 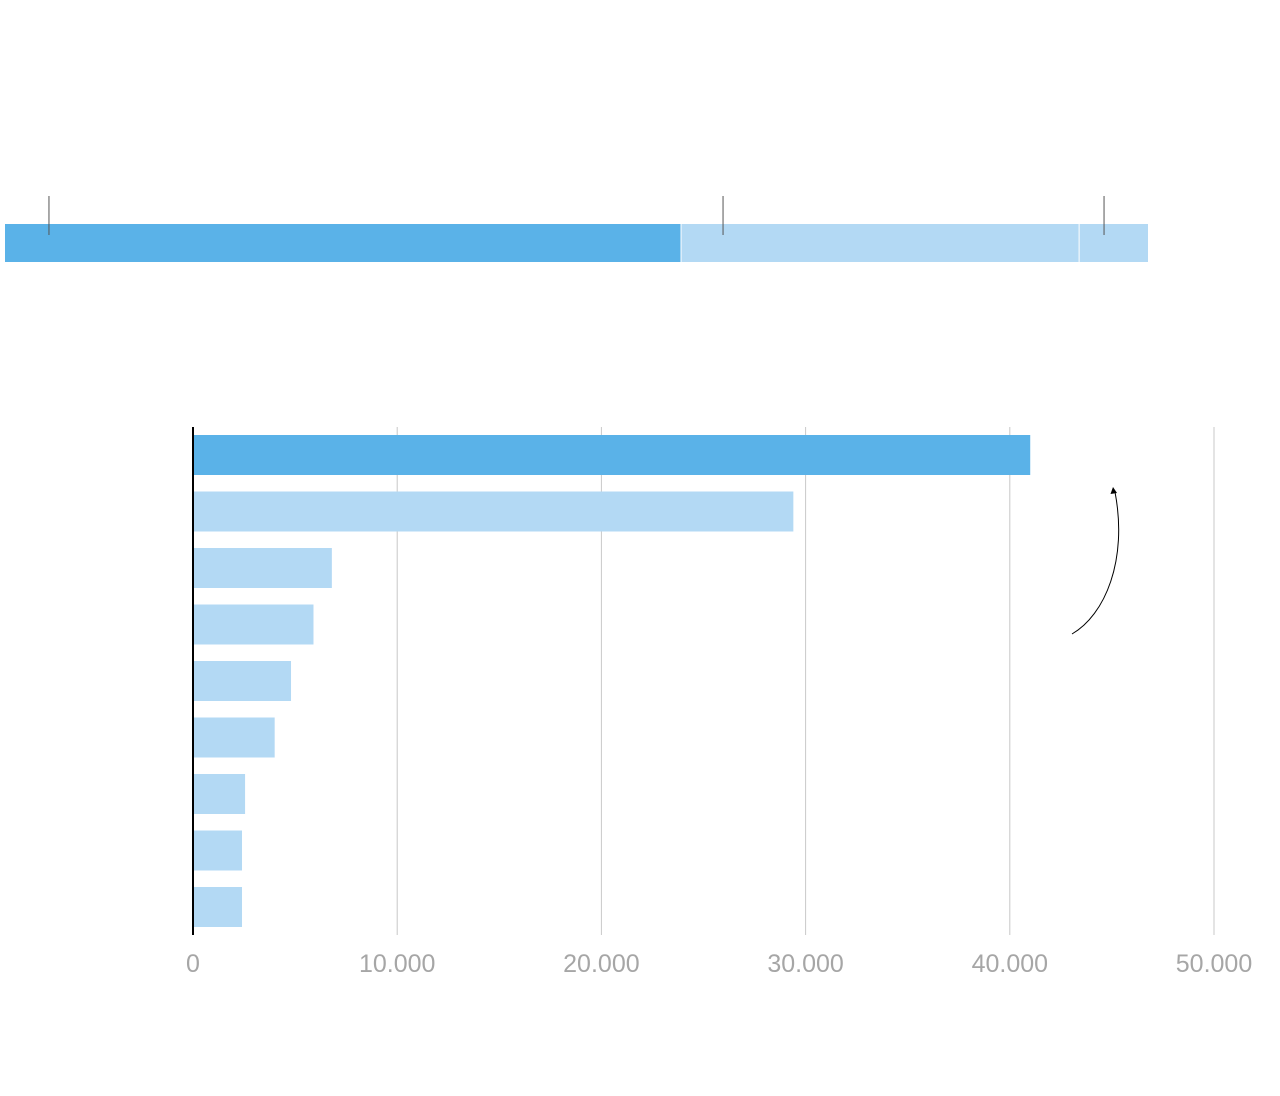 I want to click on annotation-arrow, so click(x=1095, y=561).